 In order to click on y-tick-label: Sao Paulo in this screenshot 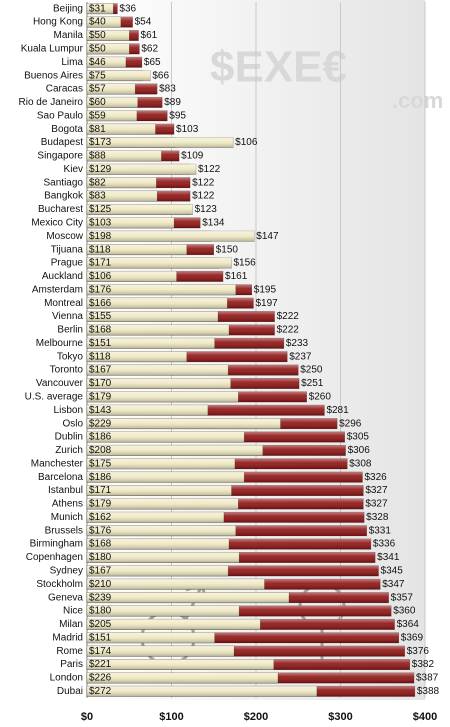, I will do `click(60, 115)`.